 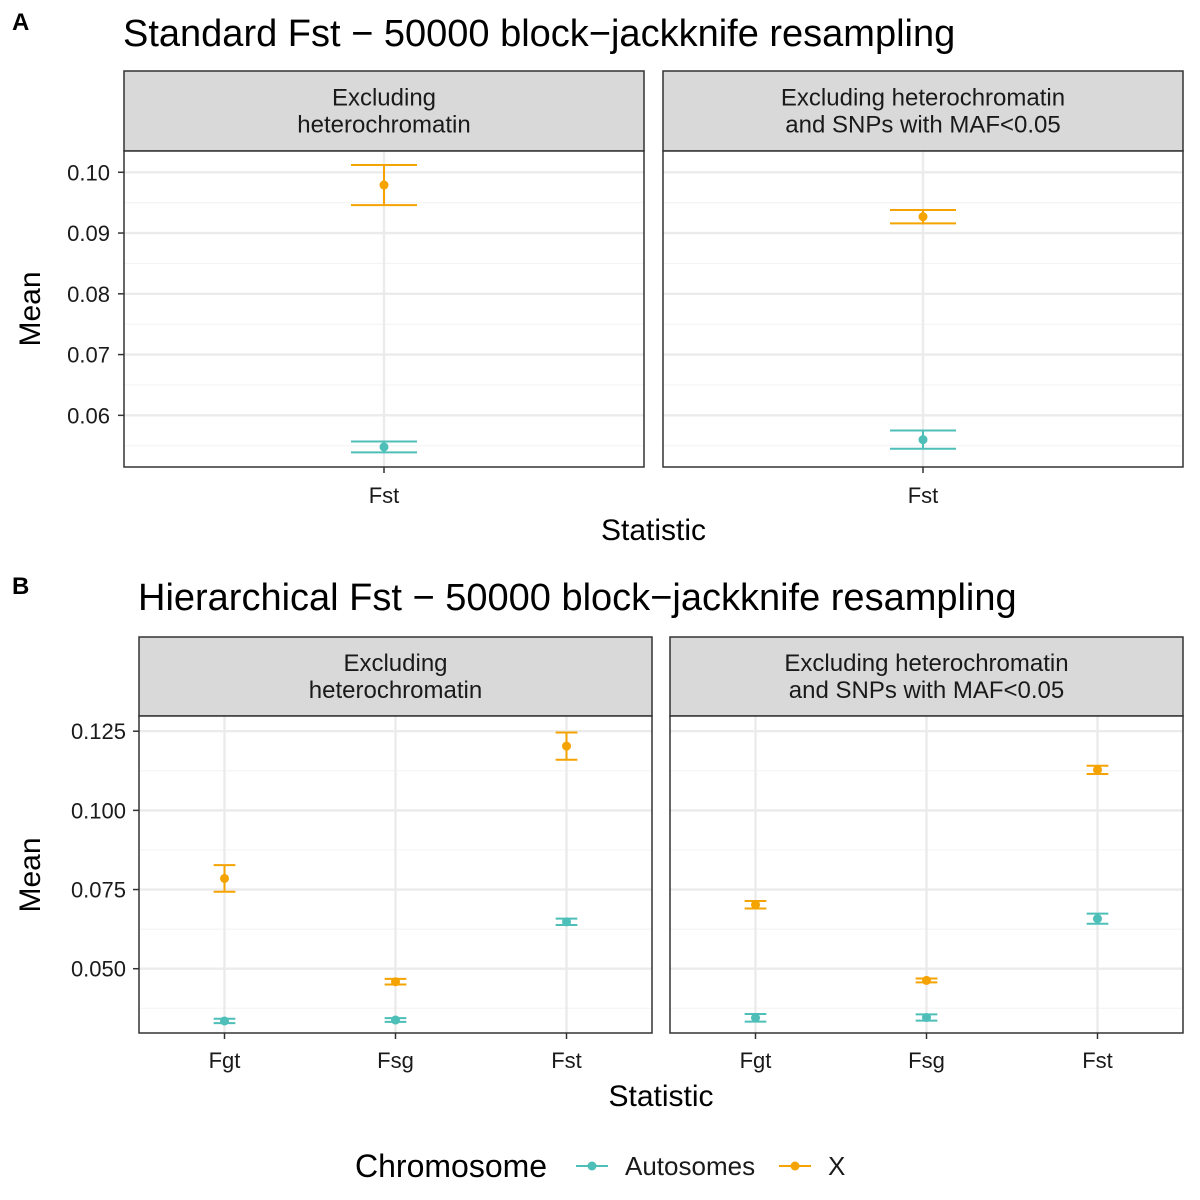 I want to click on y-tick-label: 0.100, so click(x=98, y=810).